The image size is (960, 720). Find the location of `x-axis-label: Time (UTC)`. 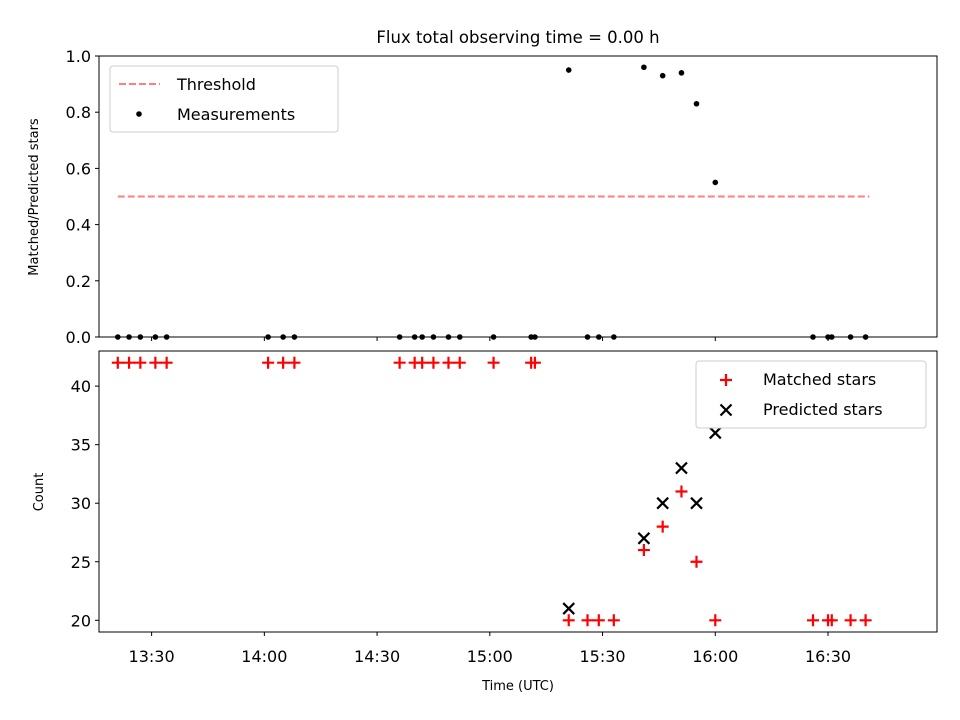

x-axis-label: Time (UTC) is located at coordinates (517, 686).